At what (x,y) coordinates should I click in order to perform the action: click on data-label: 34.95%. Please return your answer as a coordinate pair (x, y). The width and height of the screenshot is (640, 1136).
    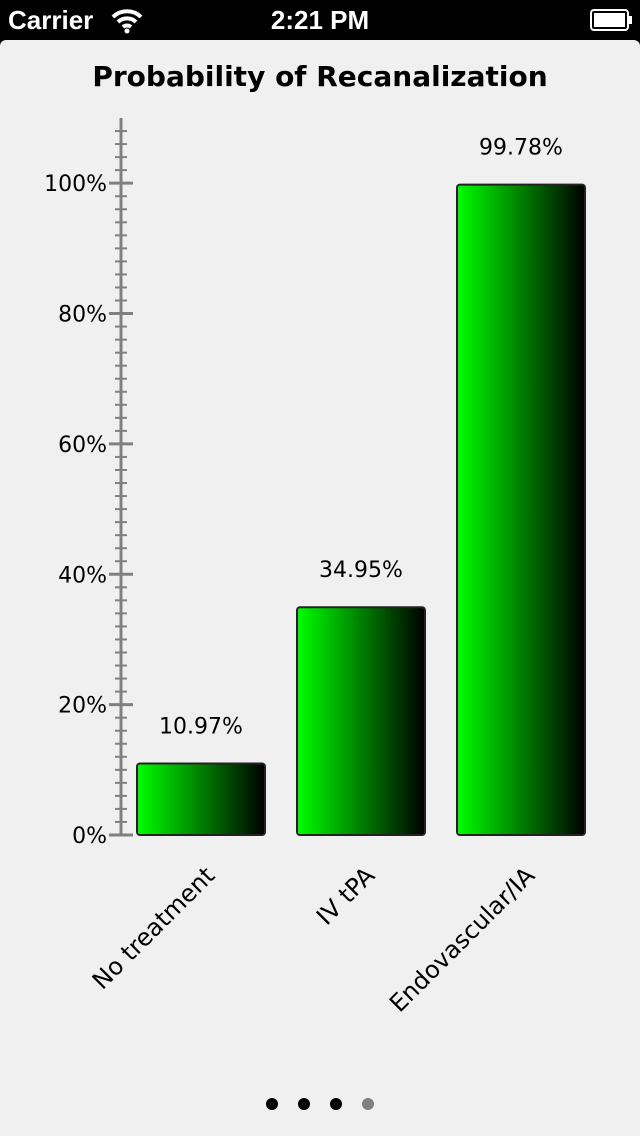
    Looking at the image, I should click on (361, 570).